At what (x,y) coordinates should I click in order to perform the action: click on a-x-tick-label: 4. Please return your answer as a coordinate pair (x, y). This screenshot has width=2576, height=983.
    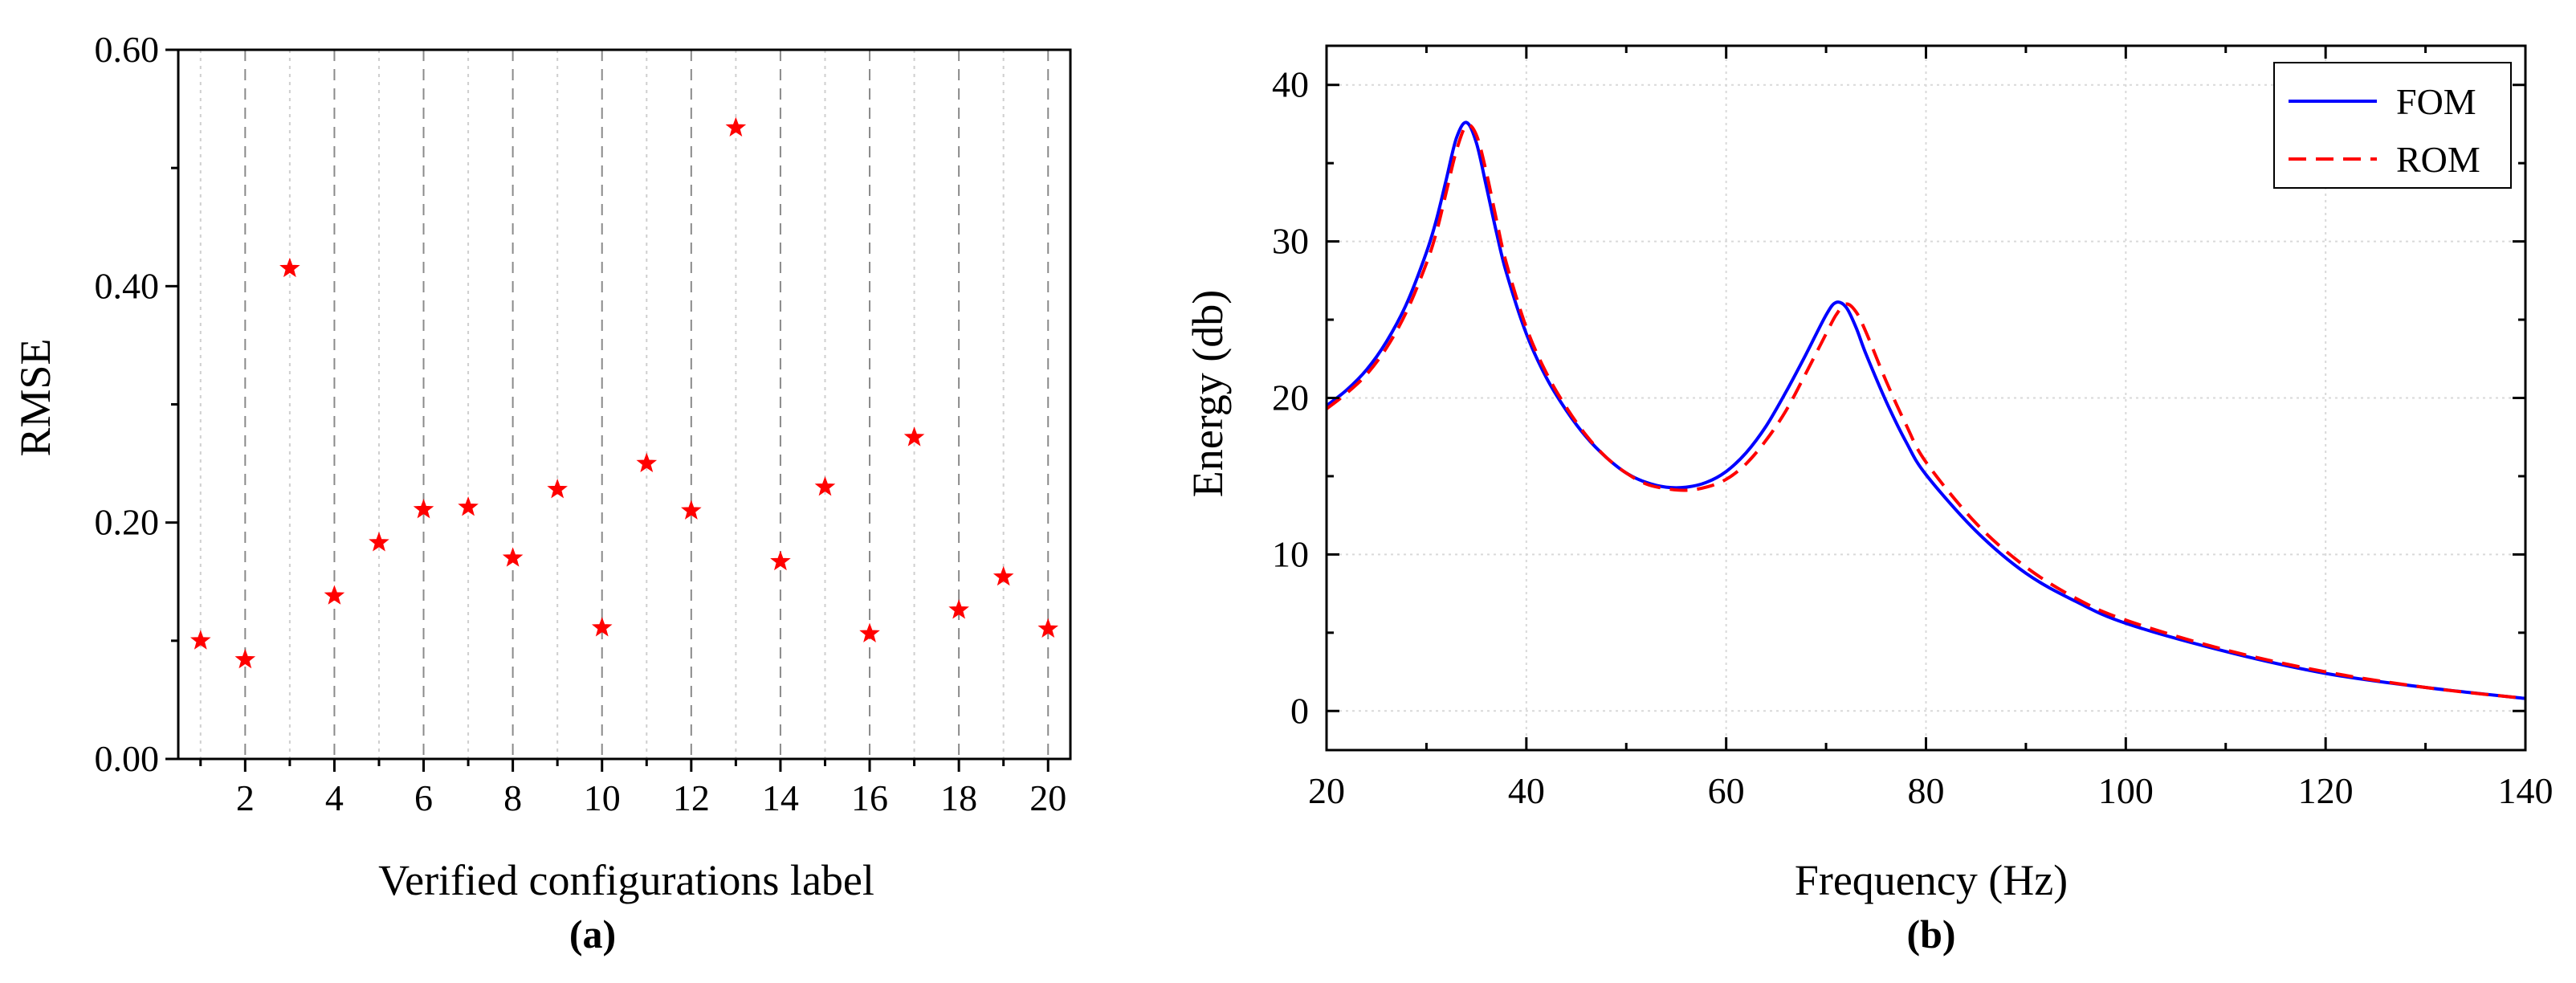
    Looking at the image, I should click on (334, 797).